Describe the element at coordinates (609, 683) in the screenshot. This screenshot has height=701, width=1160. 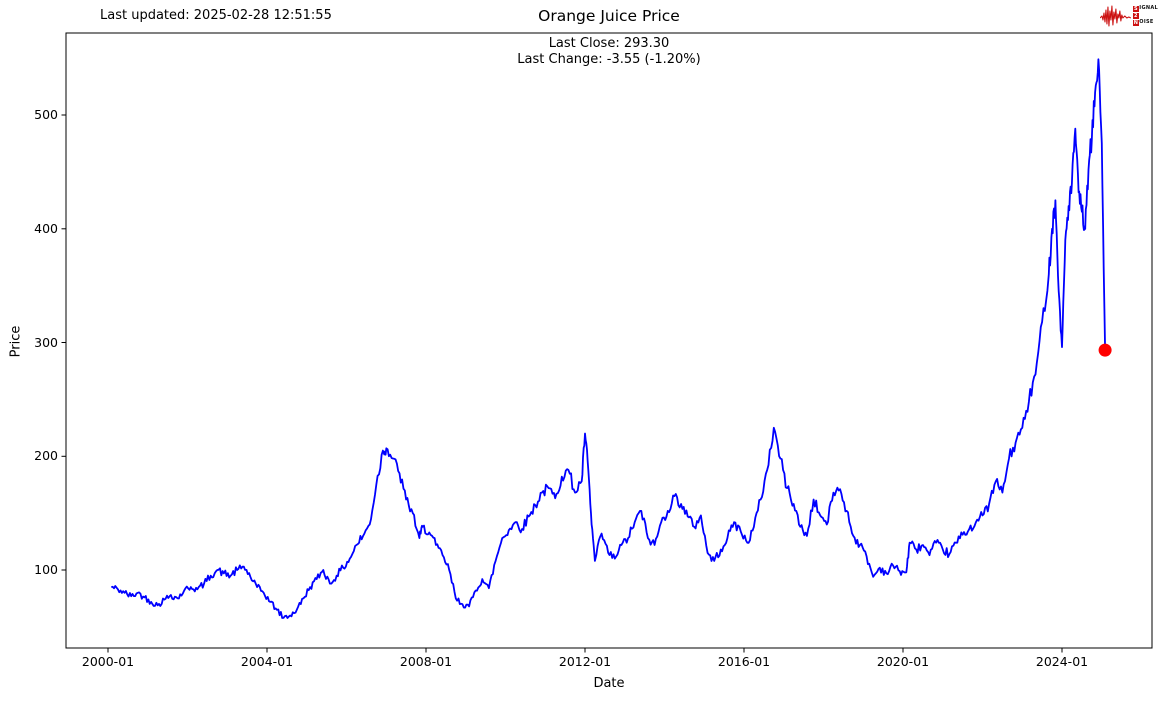
I see `x-axis-label: Date` at that location.